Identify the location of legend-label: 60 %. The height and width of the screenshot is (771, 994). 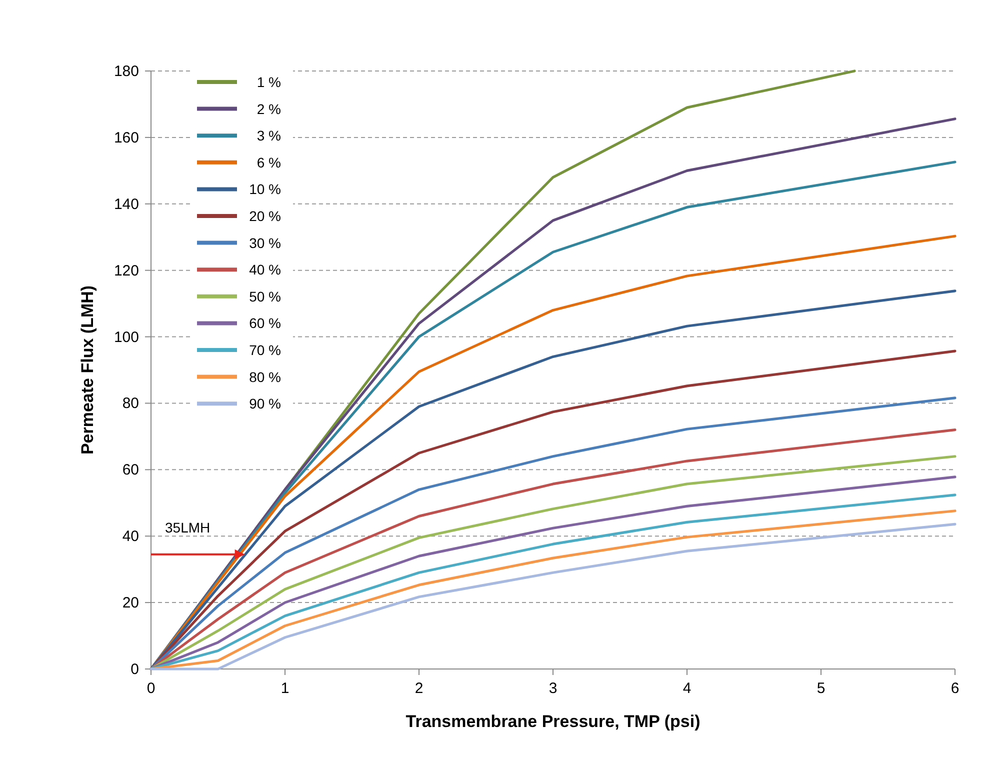
(265, 323).